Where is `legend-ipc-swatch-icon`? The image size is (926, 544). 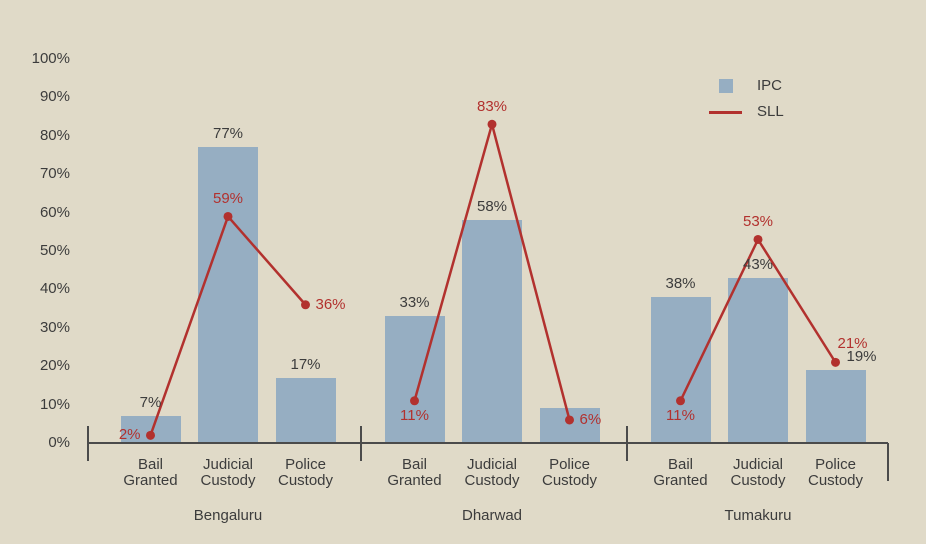 legend-ipc-swatch-icon is located at coordinates (726, 86).